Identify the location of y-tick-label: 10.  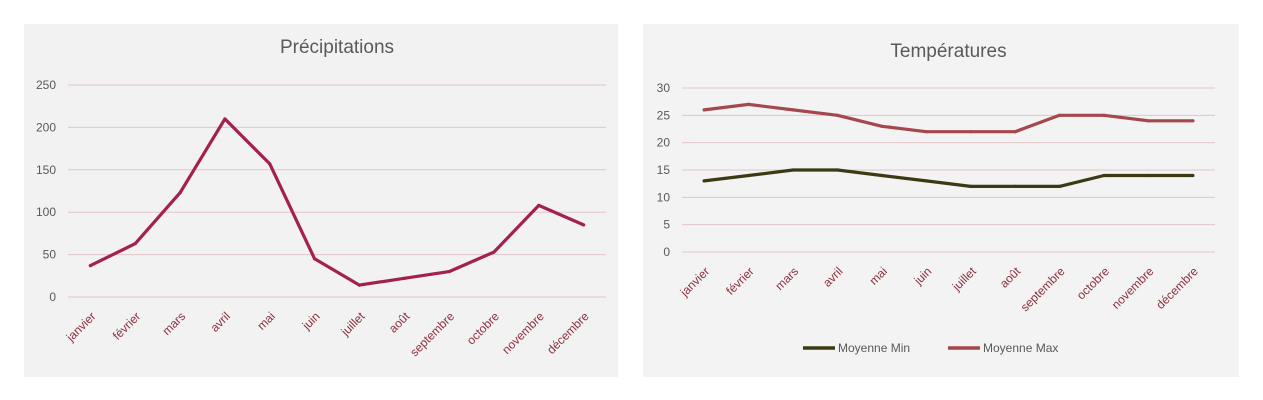
(664, 197).